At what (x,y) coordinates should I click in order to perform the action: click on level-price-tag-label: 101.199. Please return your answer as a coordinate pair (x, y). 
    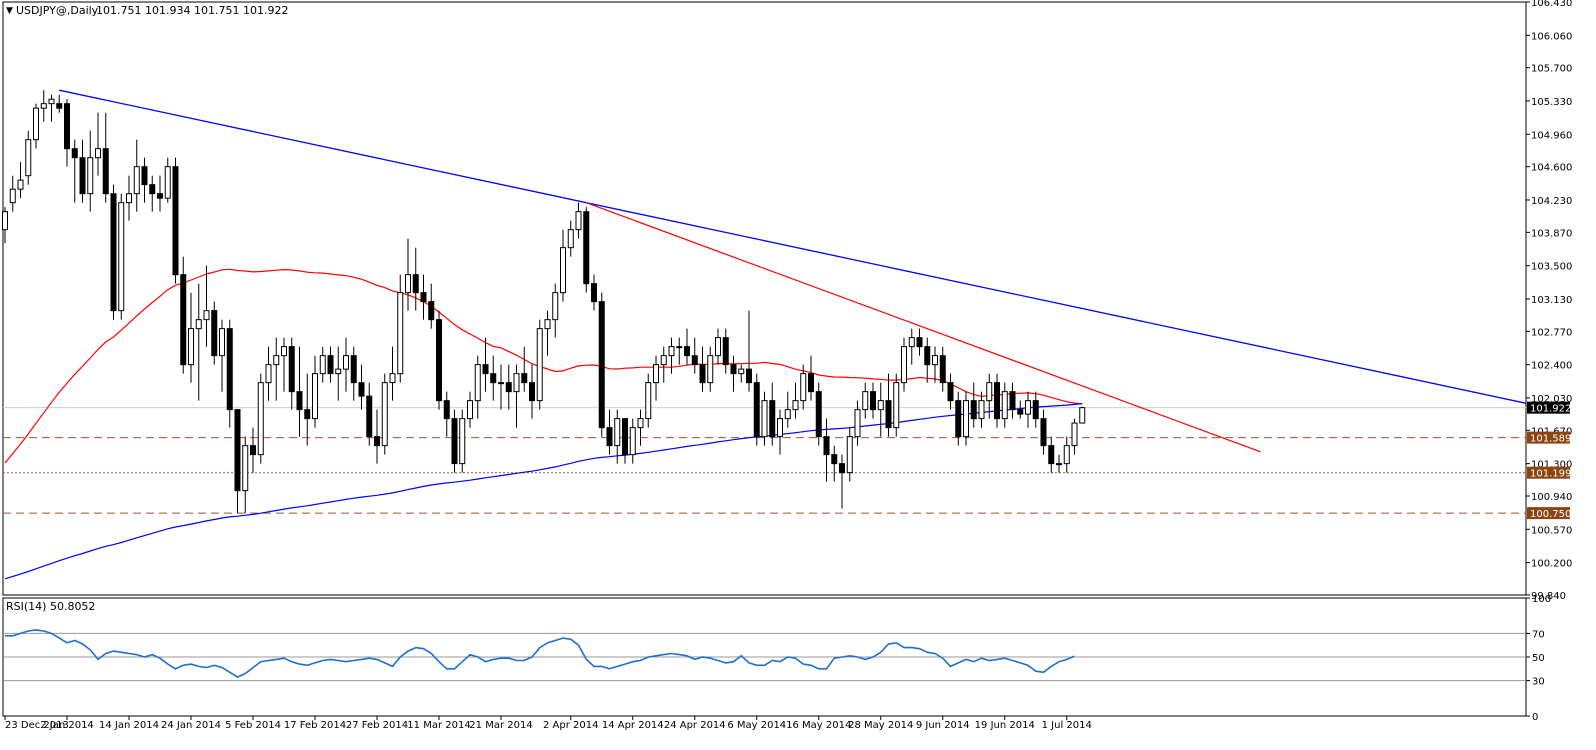
    Looking at the image, I should click on (1550, 474).